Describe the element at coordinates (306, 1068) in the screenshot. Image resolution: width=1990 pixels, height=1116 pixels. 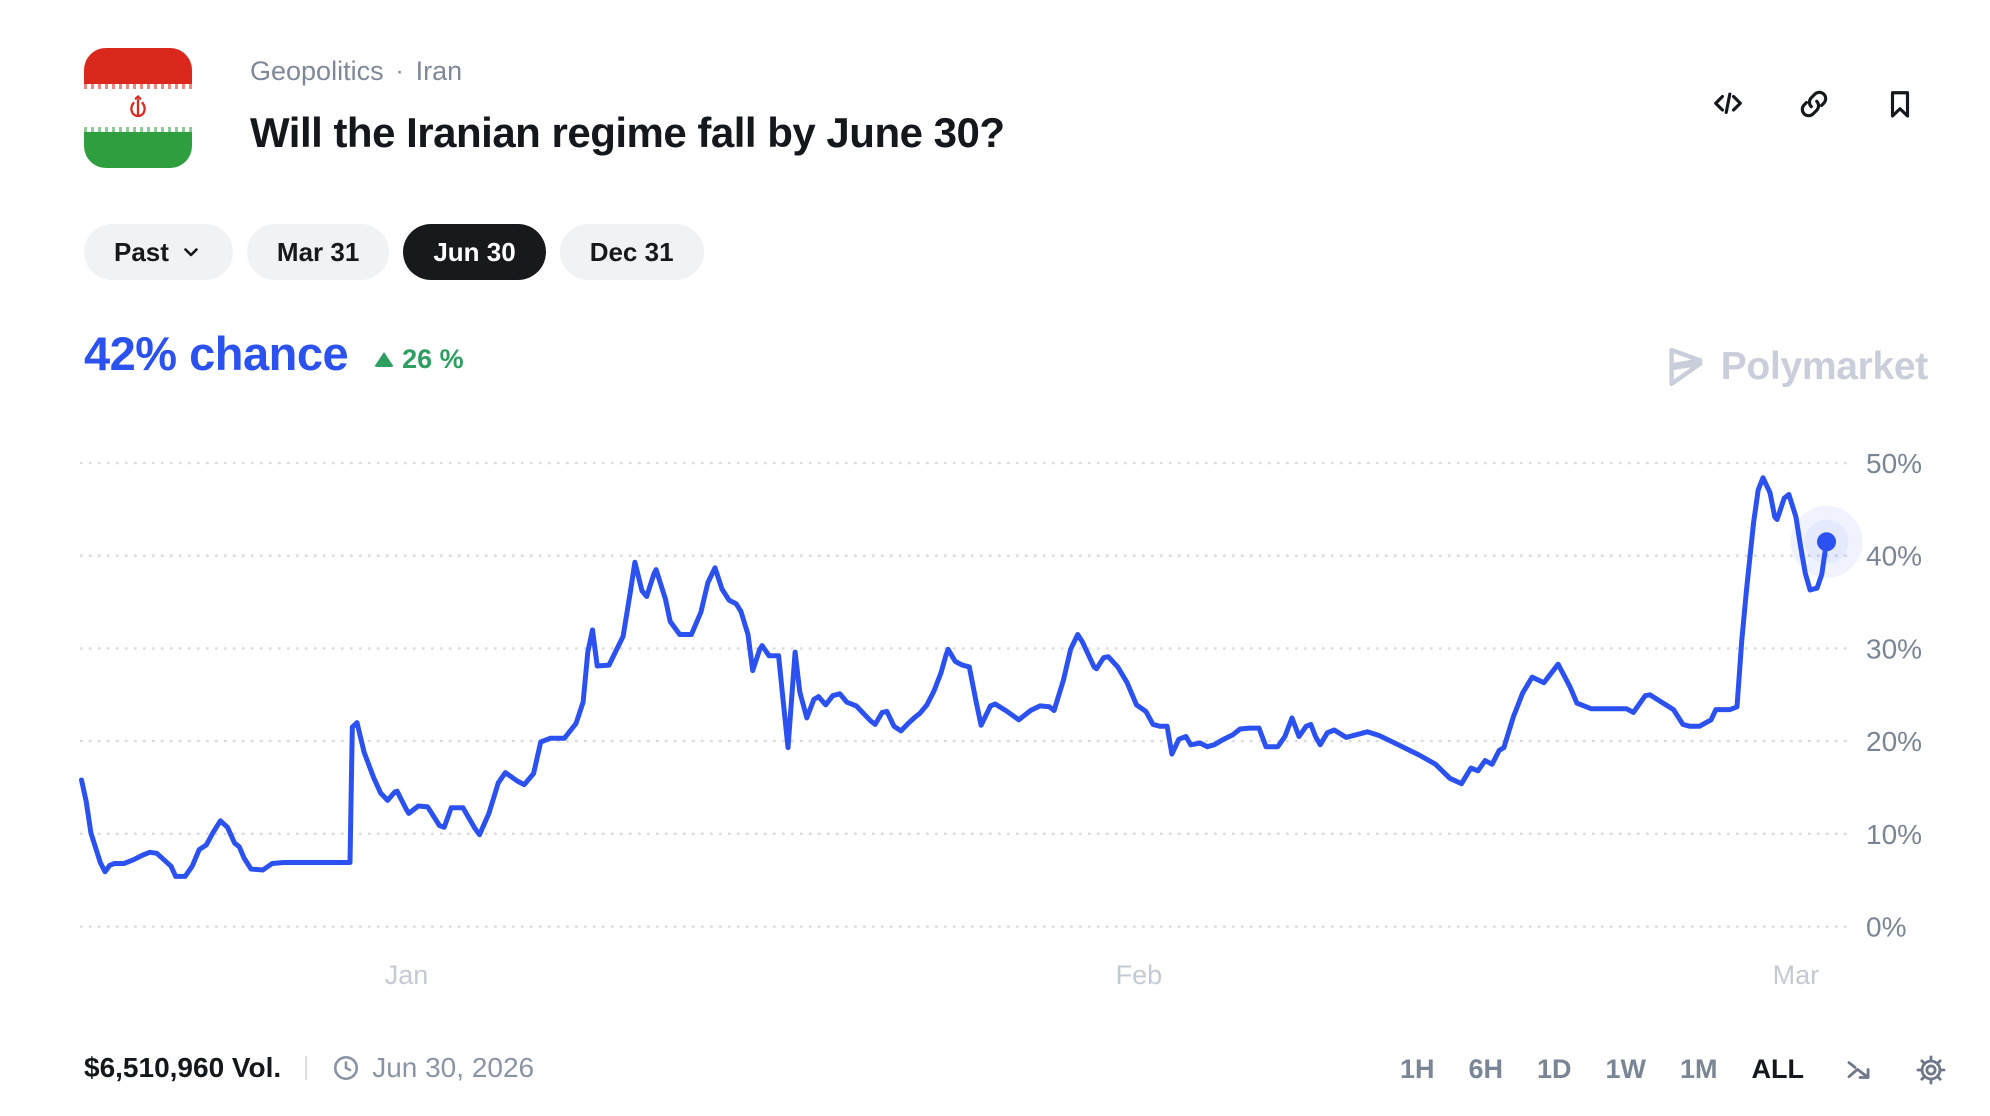
I see `meta-divider` at that location.